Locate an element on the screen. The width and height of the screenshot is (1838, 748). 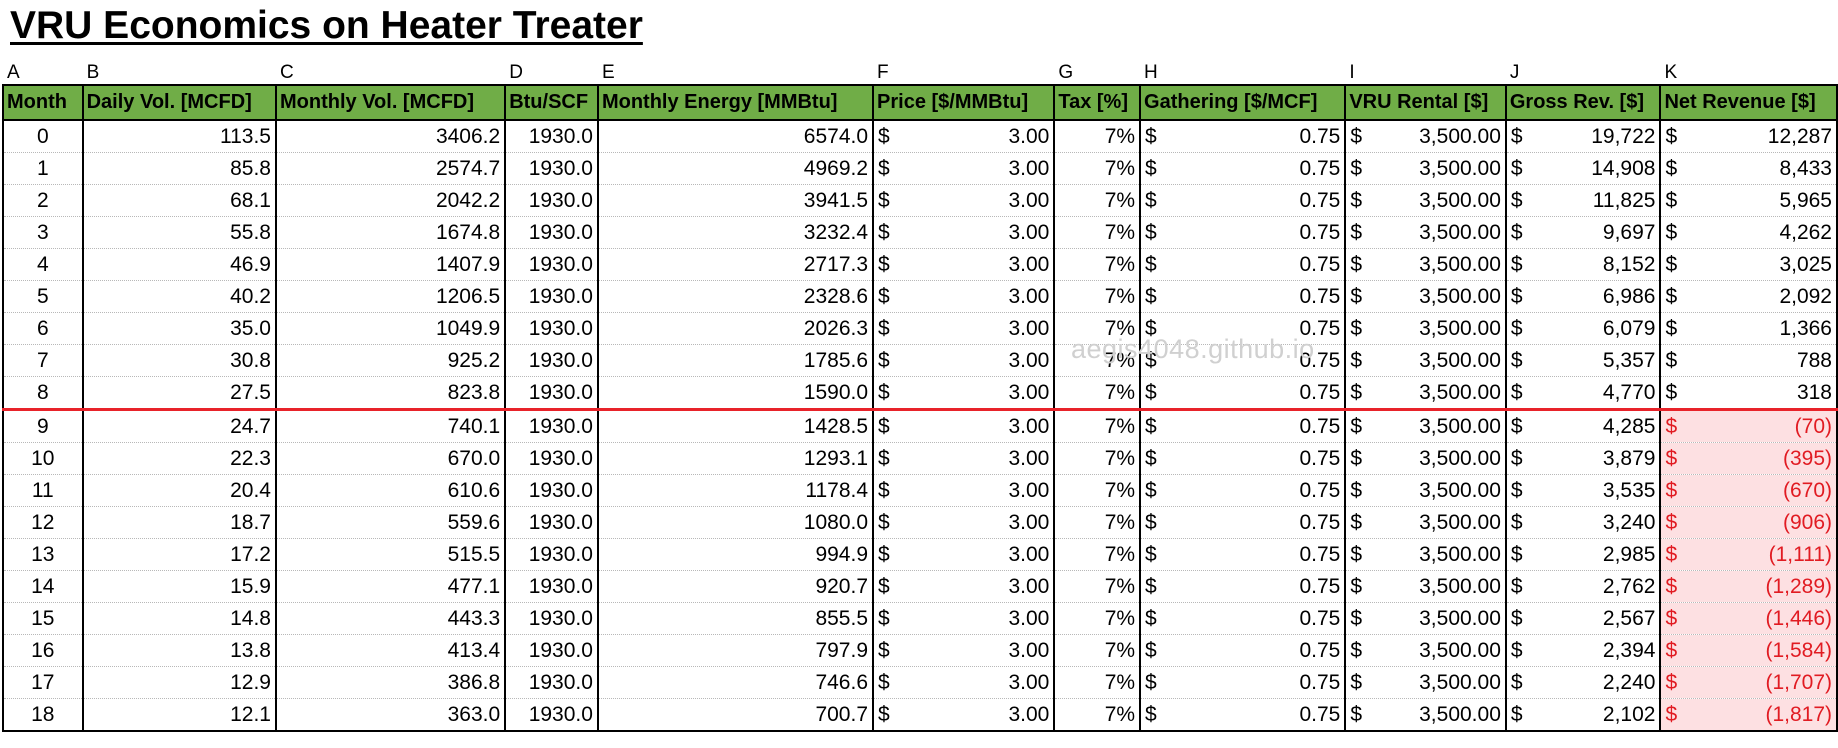
cell-gross-rev: $4,770 is located at coordinates (1583, 393).